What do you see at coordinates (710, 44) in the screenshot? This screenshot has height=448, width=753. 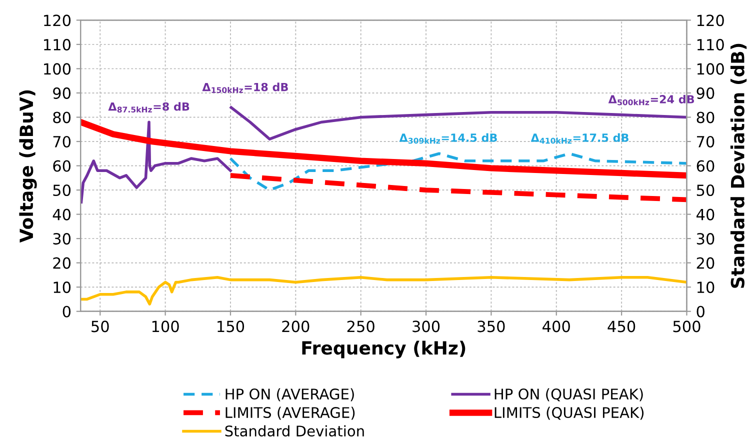 I see `y2-tick-label: 110` at bounding box center [710, 44].